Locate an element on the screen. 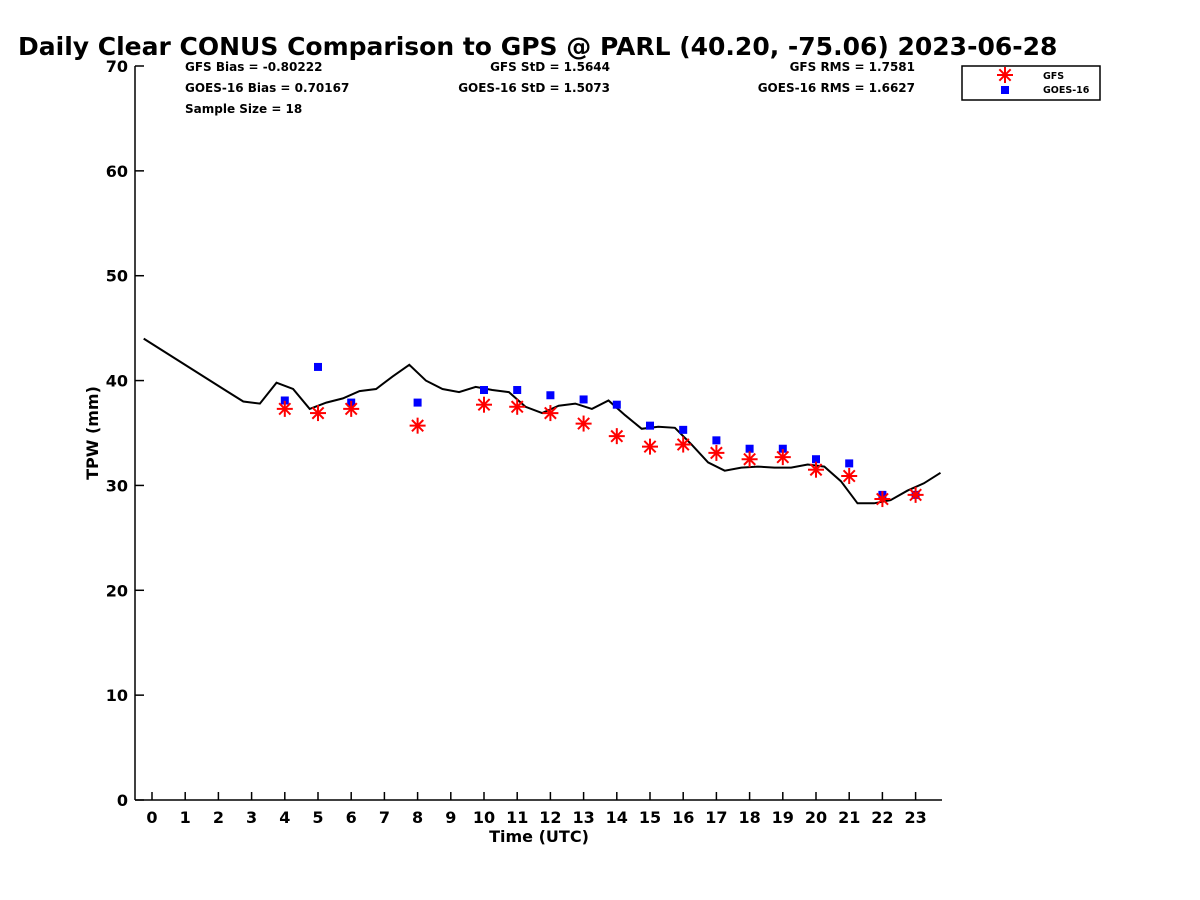  x-tick-label: 8 is located at coordinates (417, 817).